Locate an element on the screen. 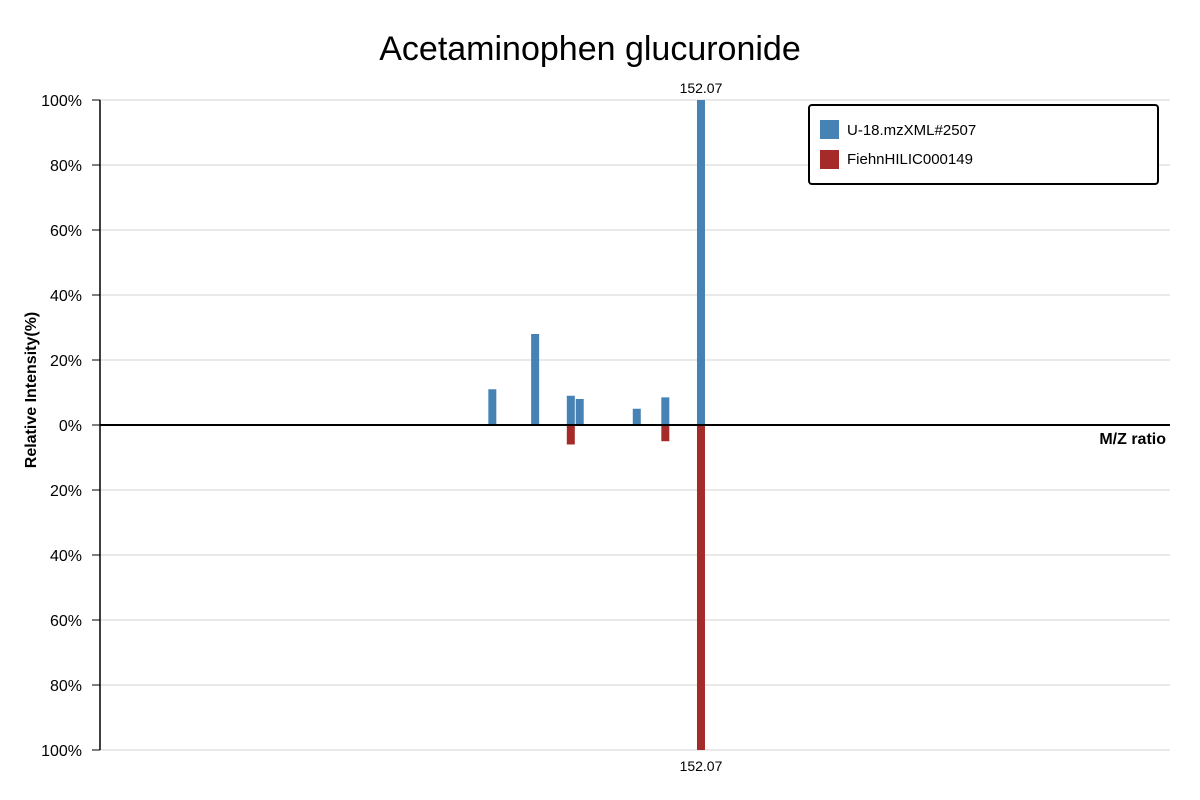 This screenshot has height=800, width=1200. peak-labels: 152.07 152.07 is located at coordinates (701, 427).